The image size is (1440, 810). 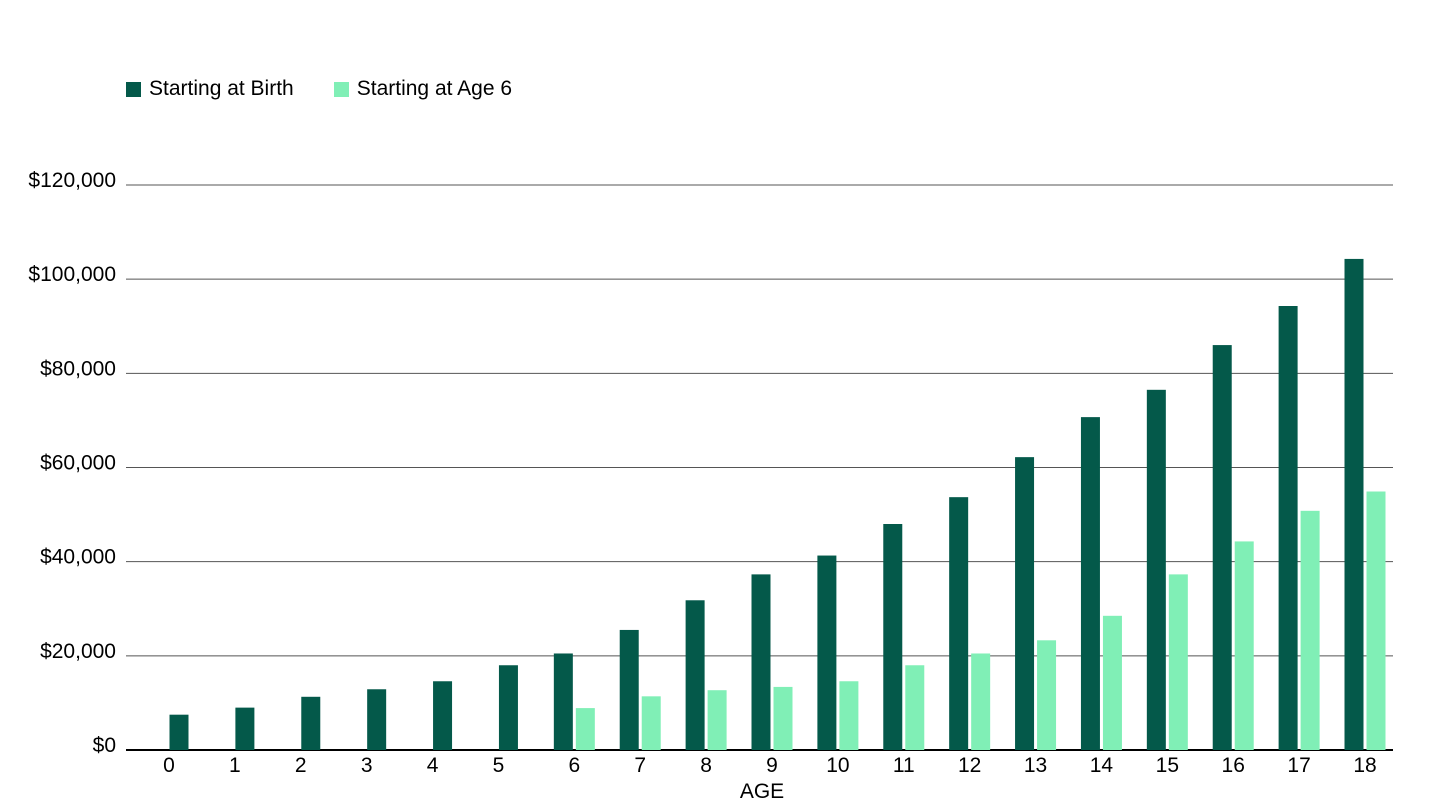 I want to click on x-axis-ticks: 0 1 2 3 4 5 6 7 8 9 10 11 12 13 14 15 16 17 18, so click(x=770, y=765).